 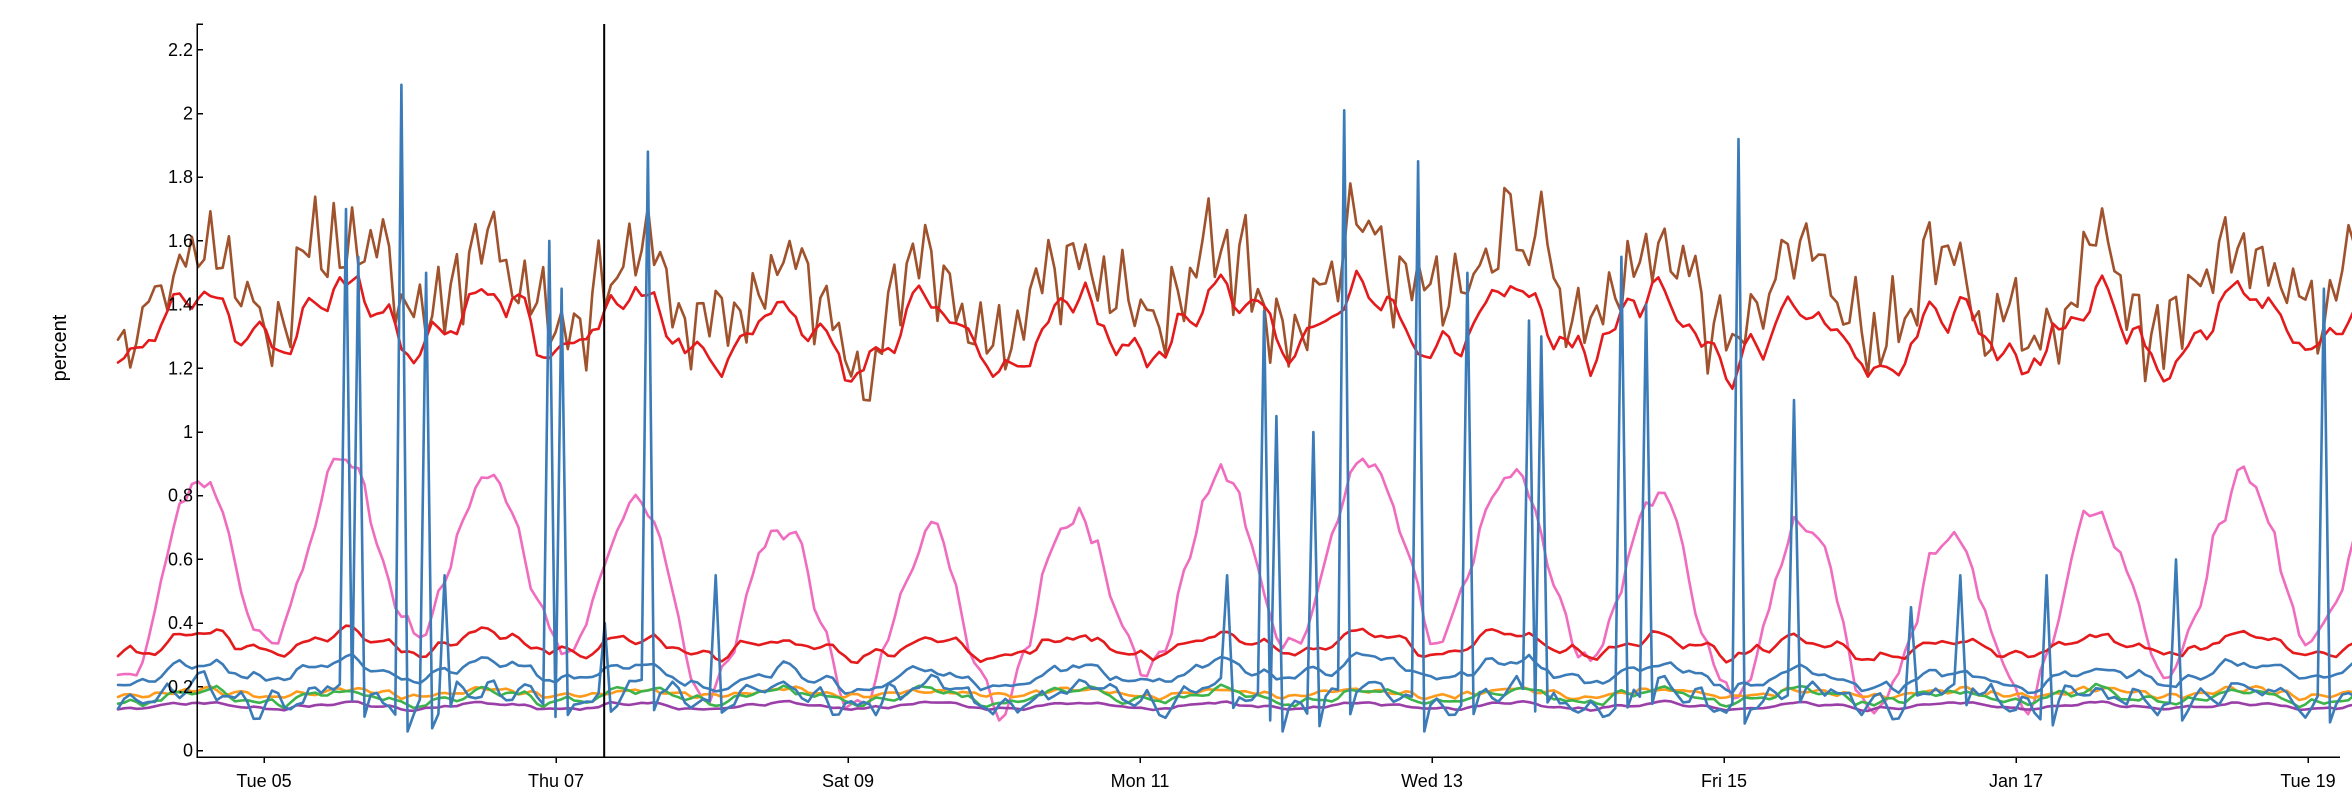 I want to click on x-tick-label: Fri 15, so click(x=1724, y=781).